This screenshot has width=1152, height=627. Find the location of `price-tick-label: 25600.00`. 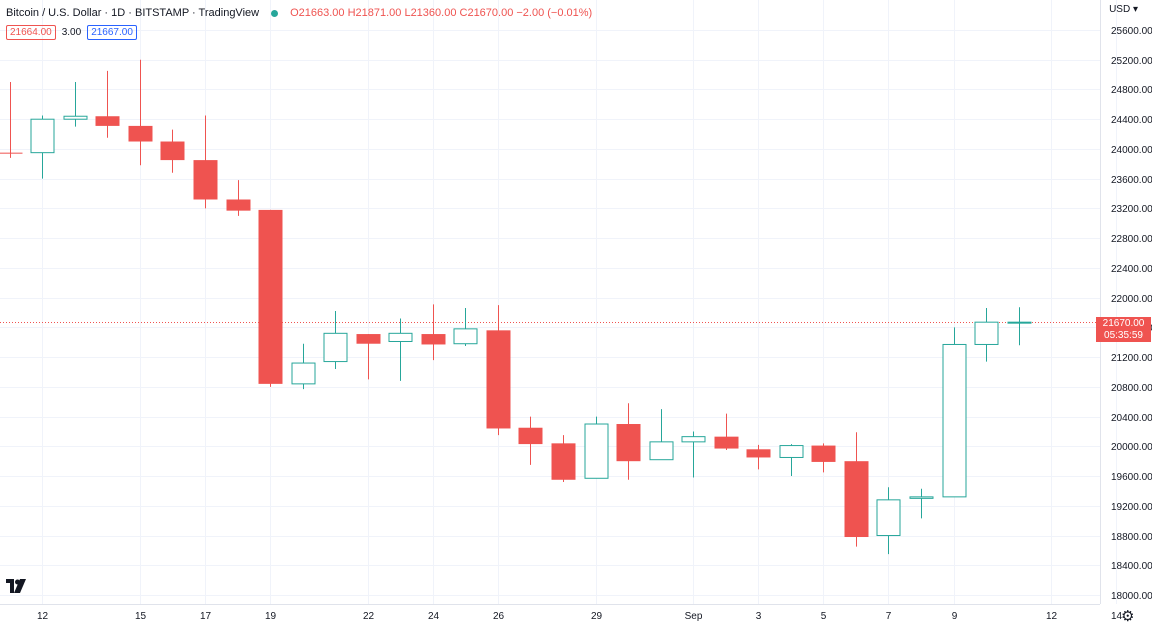

price-tick-label: 25600.00 is located at coordinates (1131, 31).